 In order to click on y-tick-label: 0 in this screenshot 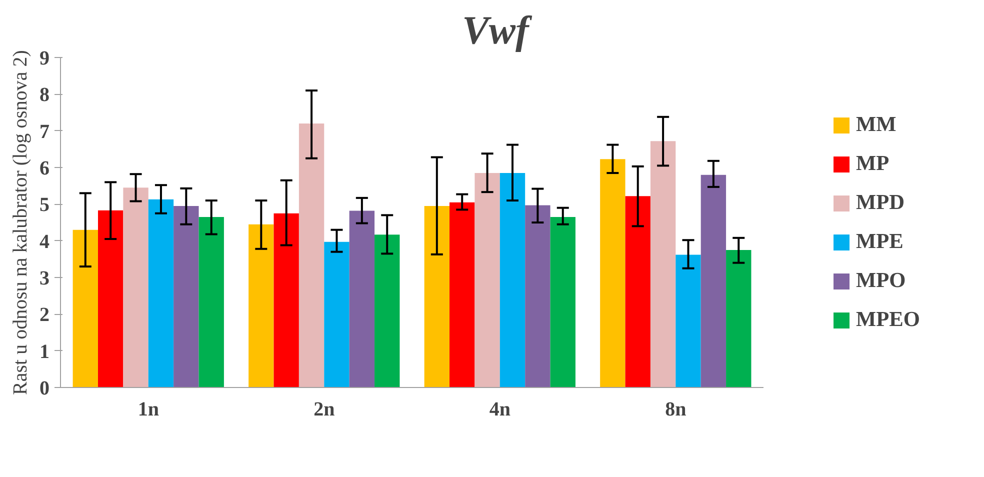, I will do `click(45, 389)`.